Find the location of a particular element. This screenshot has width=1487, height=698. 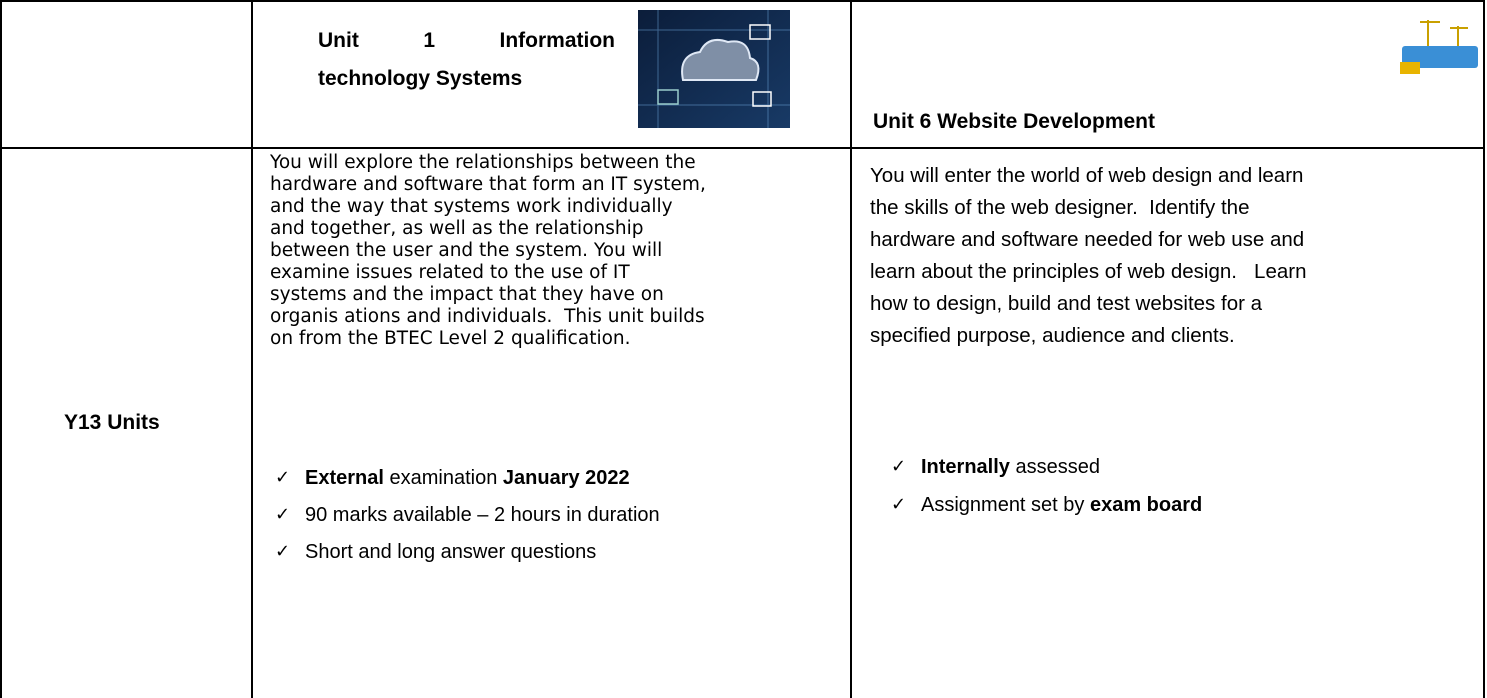

bullet-text: Short and long answer questions is located at coordinates (451, 552).